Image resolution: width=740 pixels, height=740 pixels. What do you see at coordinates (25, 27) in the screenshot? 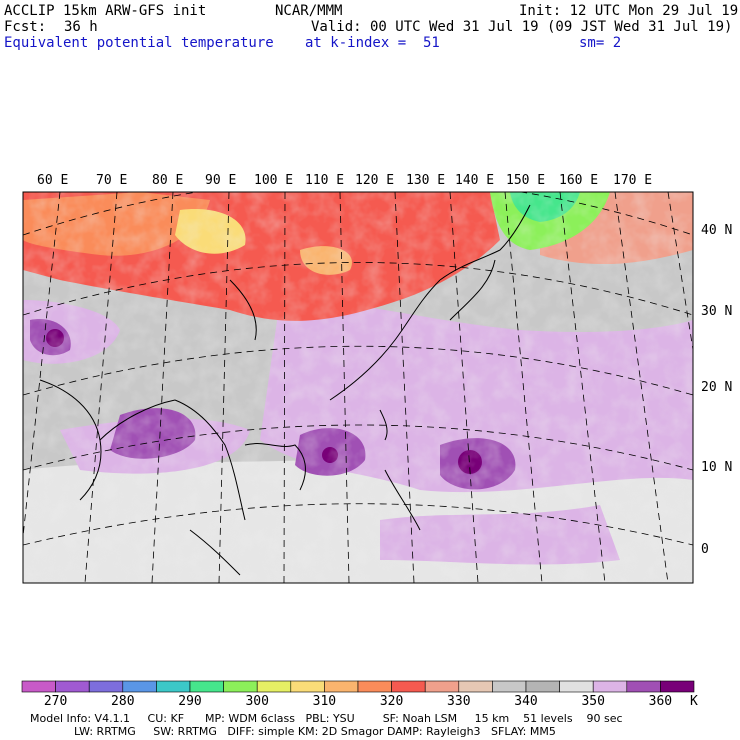
I see `forecast-label: Fcst:` at bounding box center [25, 27].